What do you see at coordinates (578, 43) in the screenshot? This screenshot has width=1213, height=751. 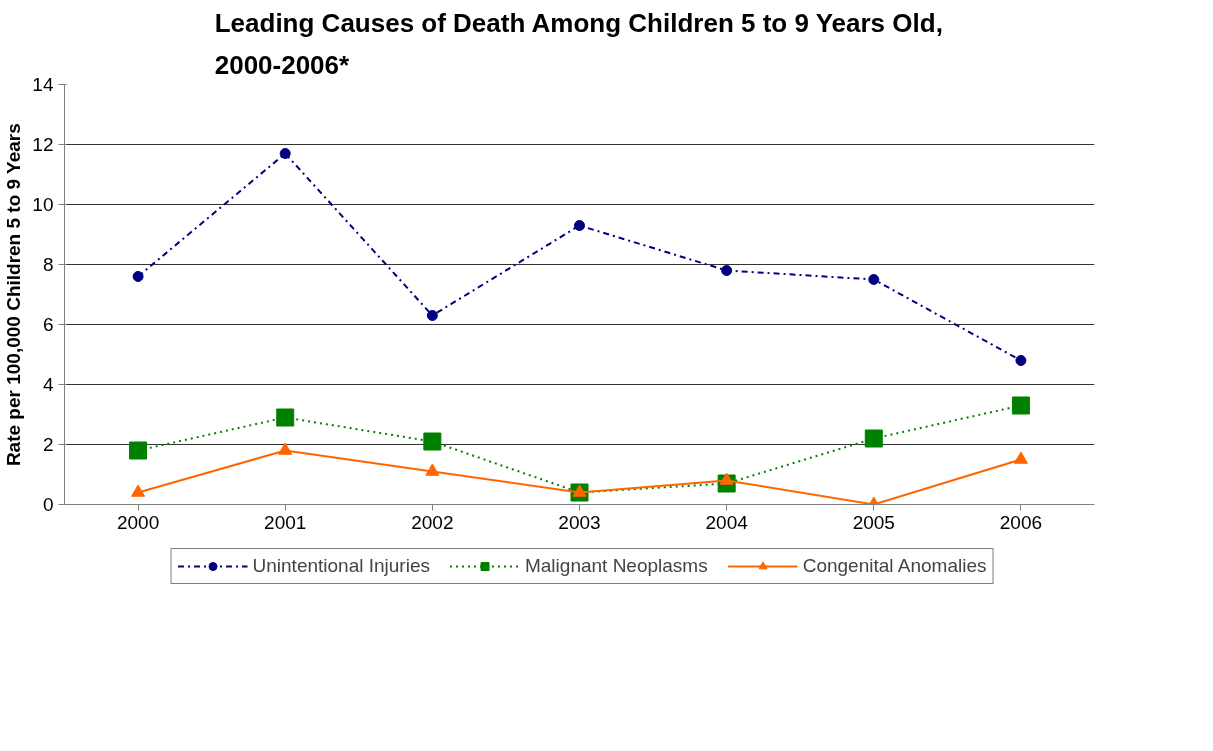 I see `chart-title: Leading Causes of Death Among Children 5 to 9 Years Old, 2000-2006*` at bounding box center [578, 43].